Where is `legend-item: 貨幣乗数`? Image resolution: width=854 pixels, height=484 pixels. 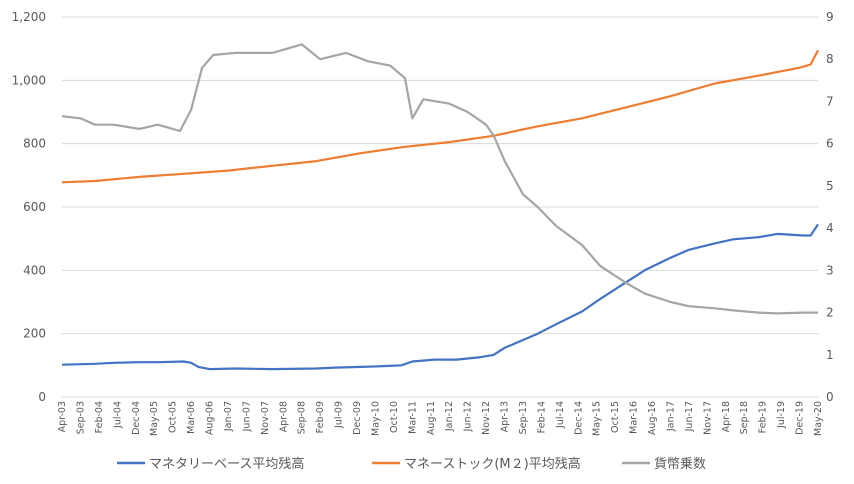
legend-item: 貨幣乗数 is located at coordinates (664, 464).